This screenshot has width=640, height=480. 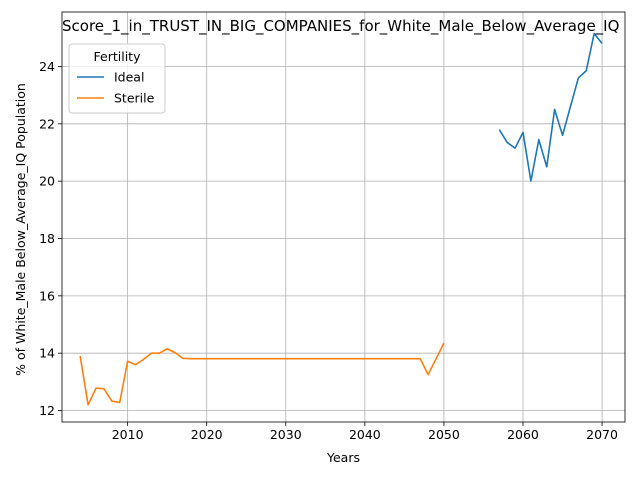 What do you see at coordinates (550, 108) in the screenshot?
I see `series-line-ideal` at bounding box center [550, 108].